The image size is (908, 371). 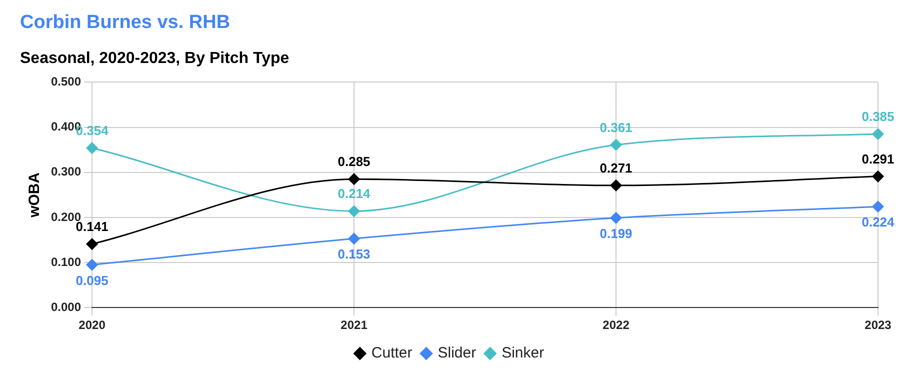 I want to click on data-label: 0.285, so click(x=354, y=162).